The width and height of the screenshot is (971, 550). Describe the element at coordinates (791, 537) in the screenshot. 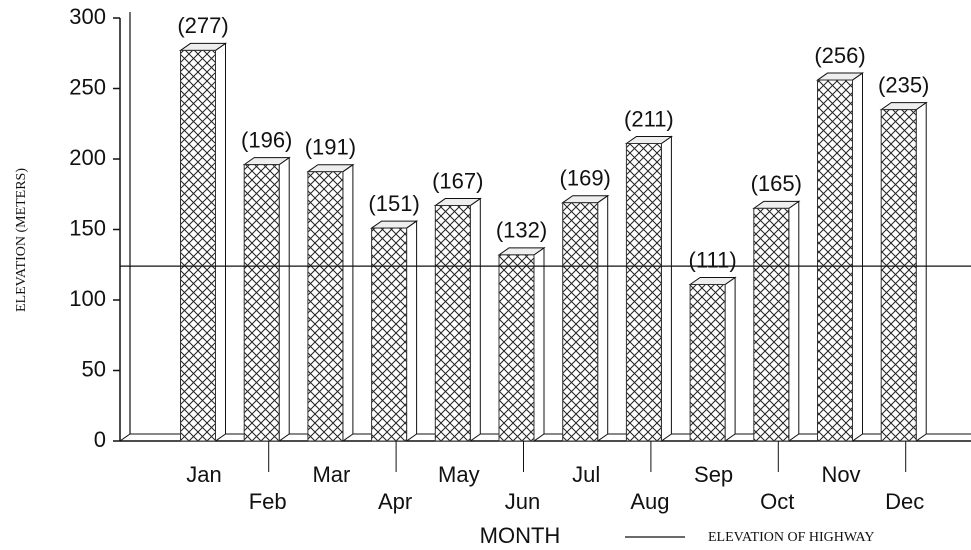

I see `legend-label: ELEVATION OF HIGHWAY` at that location.